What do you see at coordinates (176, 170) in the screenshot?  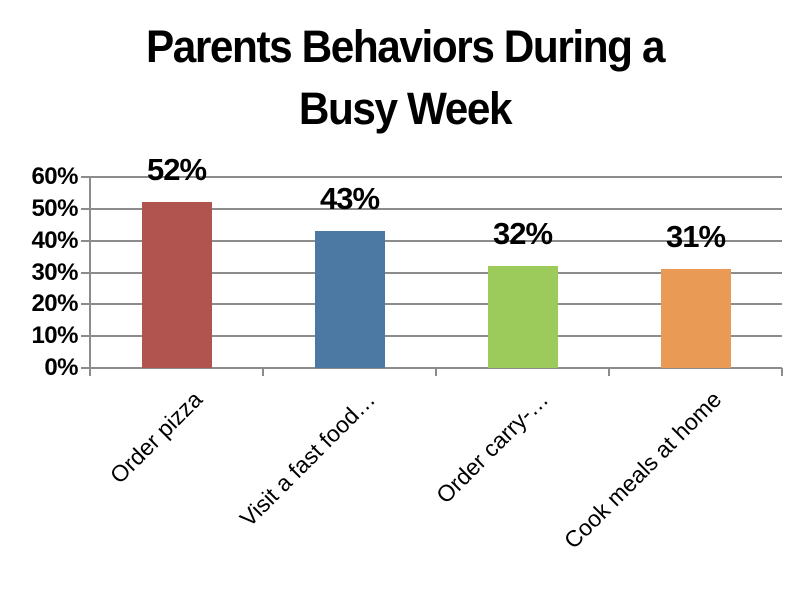 I see `bar-data-label-1: 52%` at bounding box center [176, 170].